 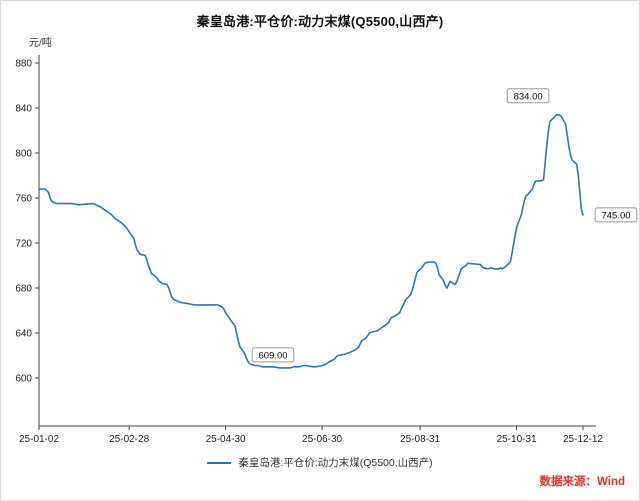 I want to click on x-tick-label: 25-06-30, so click(x=322, y=439).